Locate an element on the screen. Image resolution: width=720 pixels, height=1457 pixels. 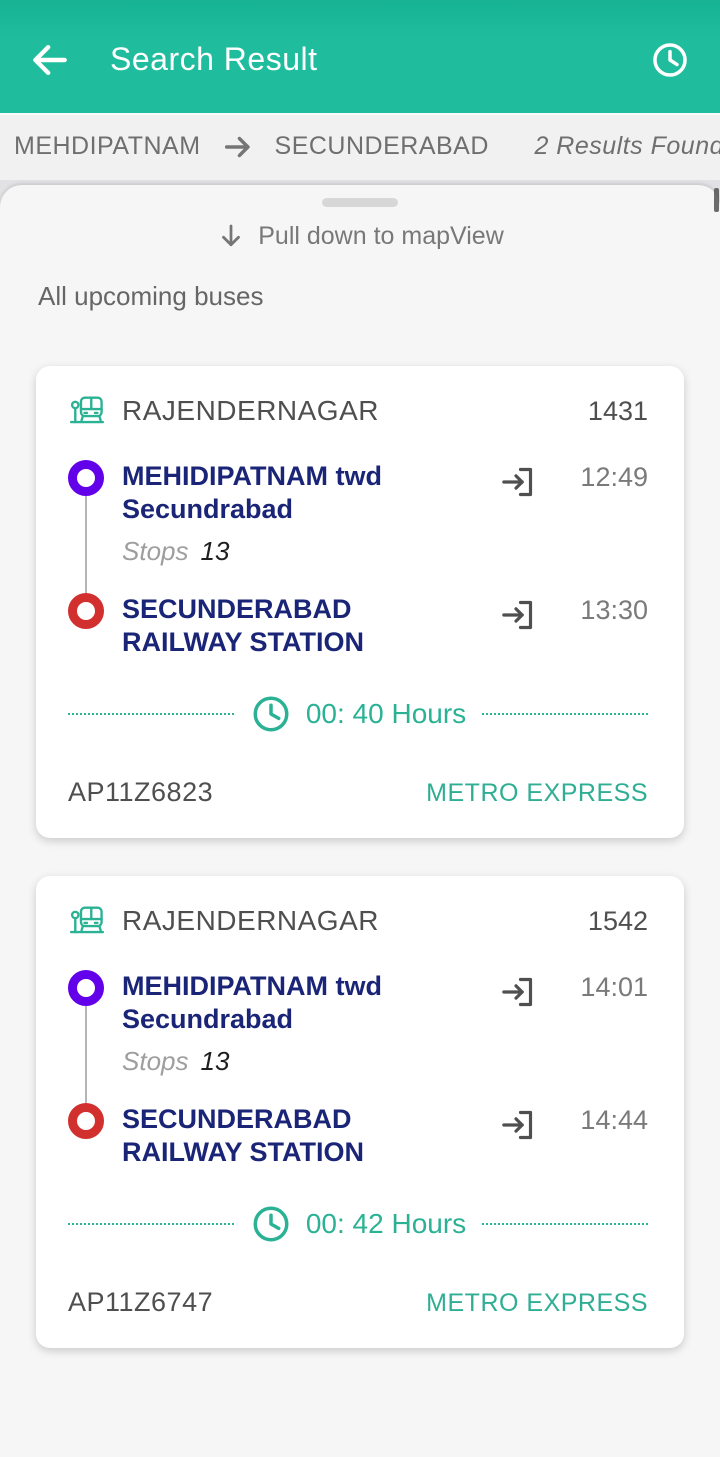
vehicle-number: AP11Z6747 is located at coordinates (141, 1302).